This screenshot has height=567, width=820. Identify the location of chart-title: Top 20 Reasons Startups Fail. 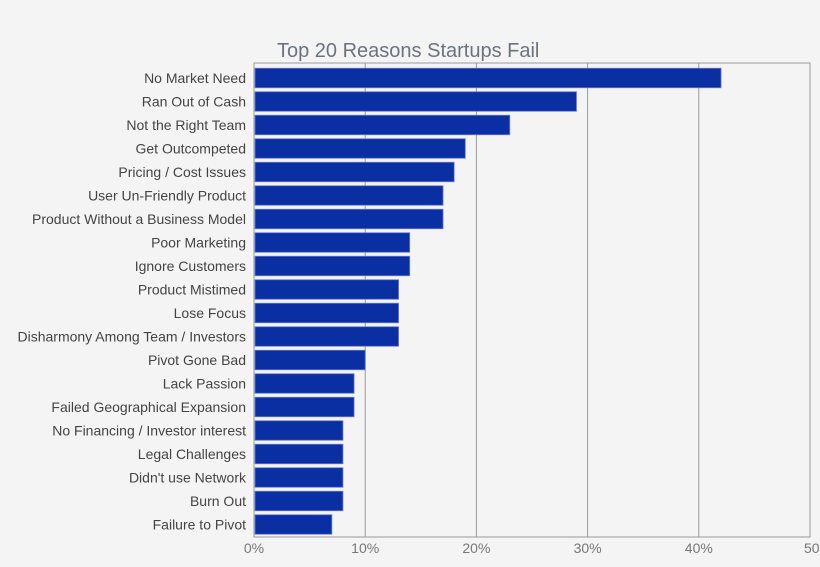
(408, 51).